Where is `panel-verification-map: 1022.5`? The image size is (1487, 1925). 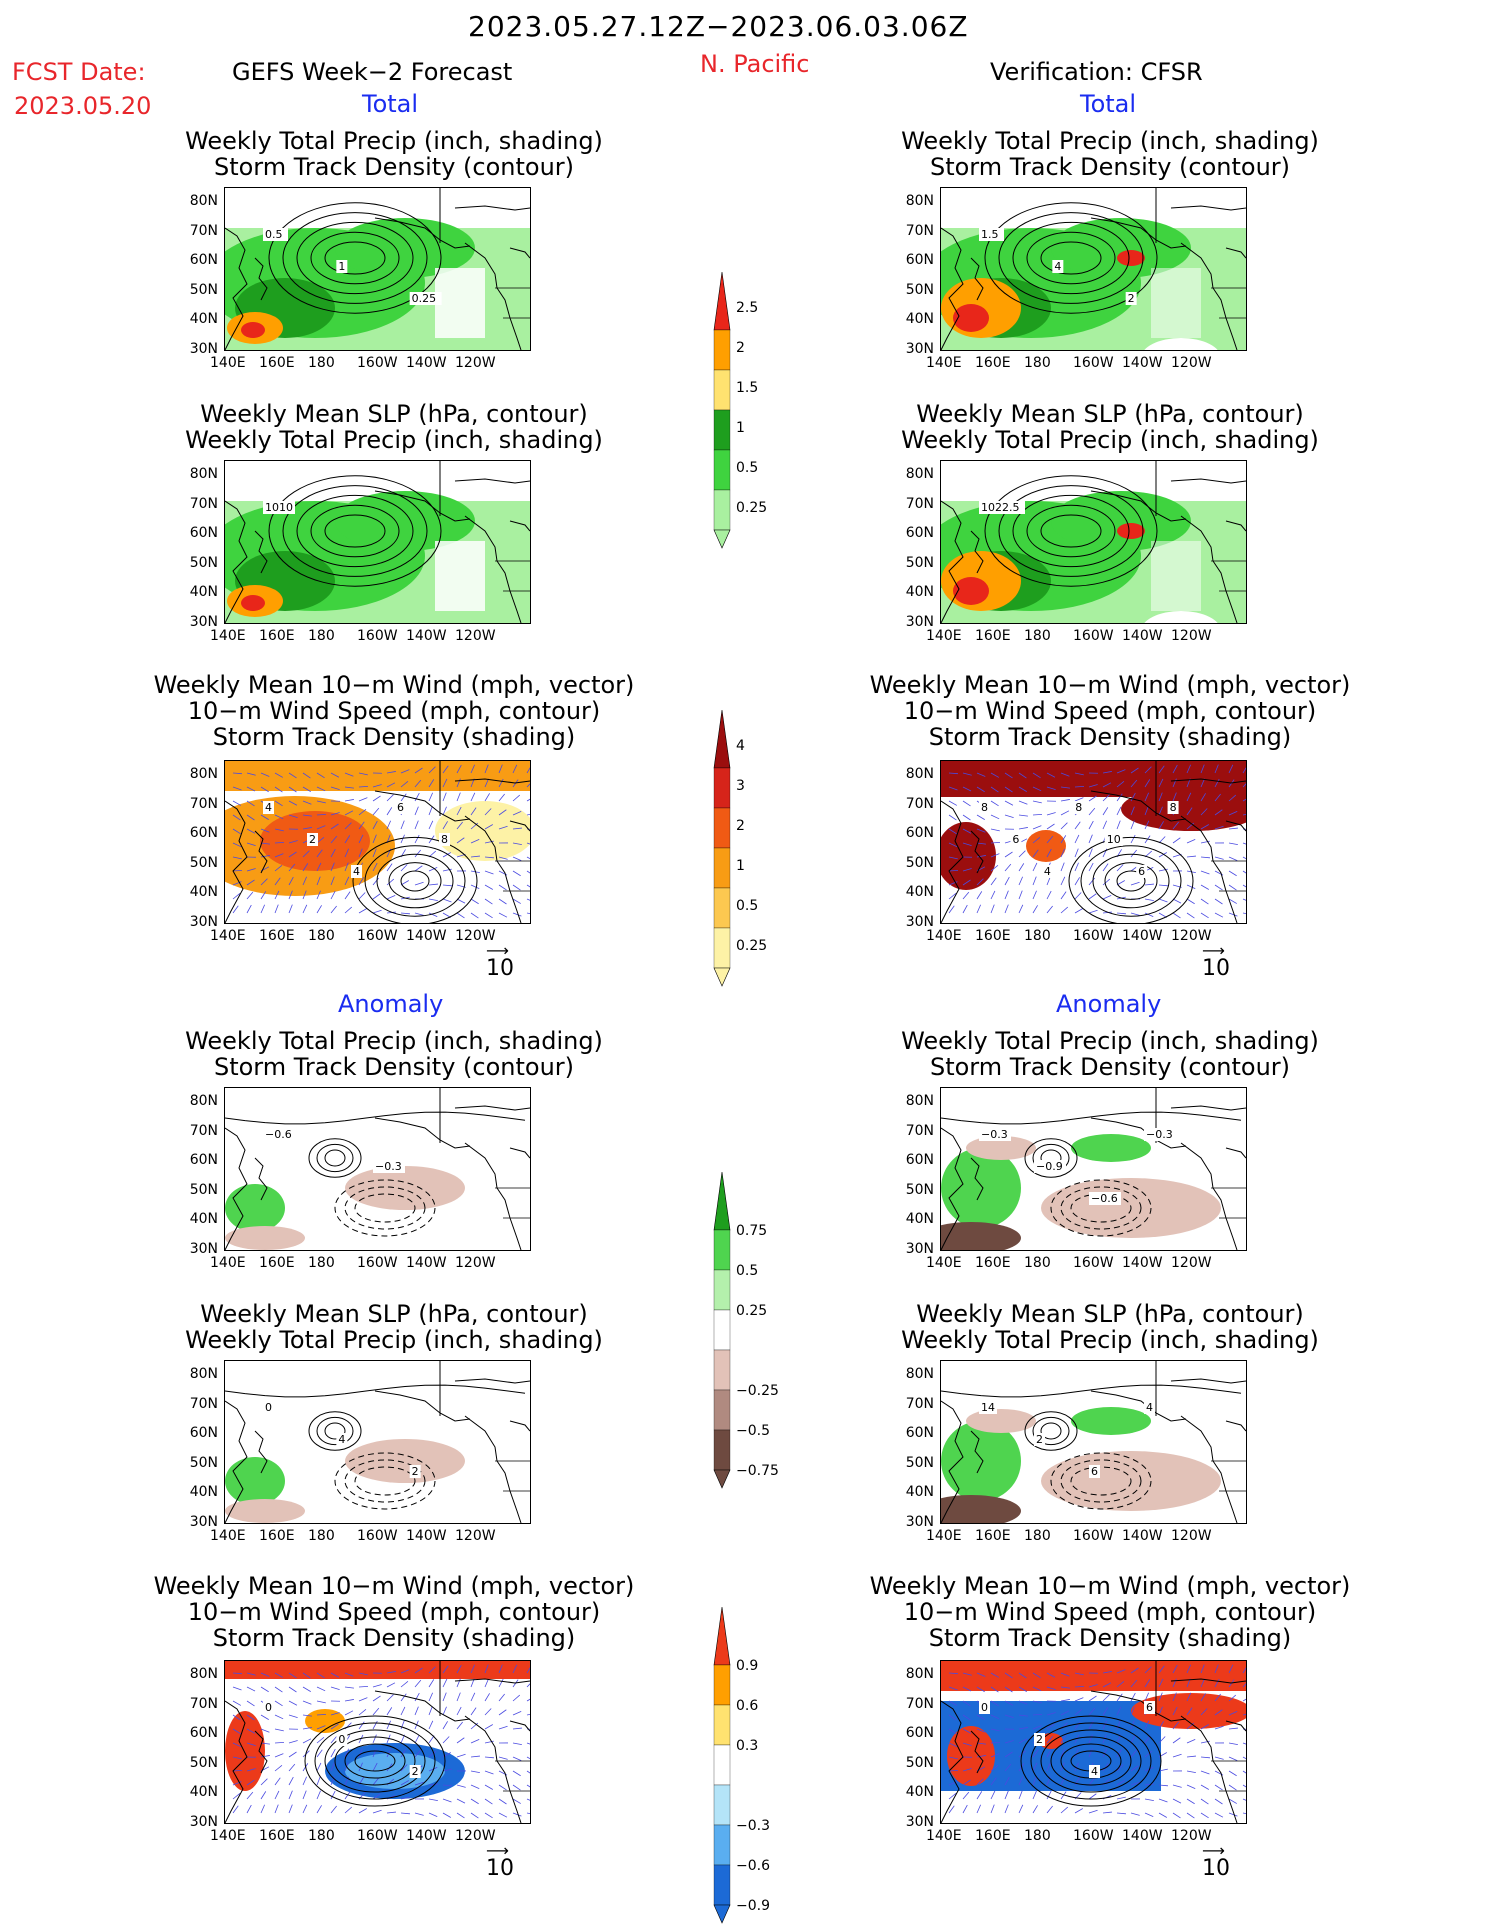
panel-verification-map: 1022.5 is located at coordinates (1093, 542).